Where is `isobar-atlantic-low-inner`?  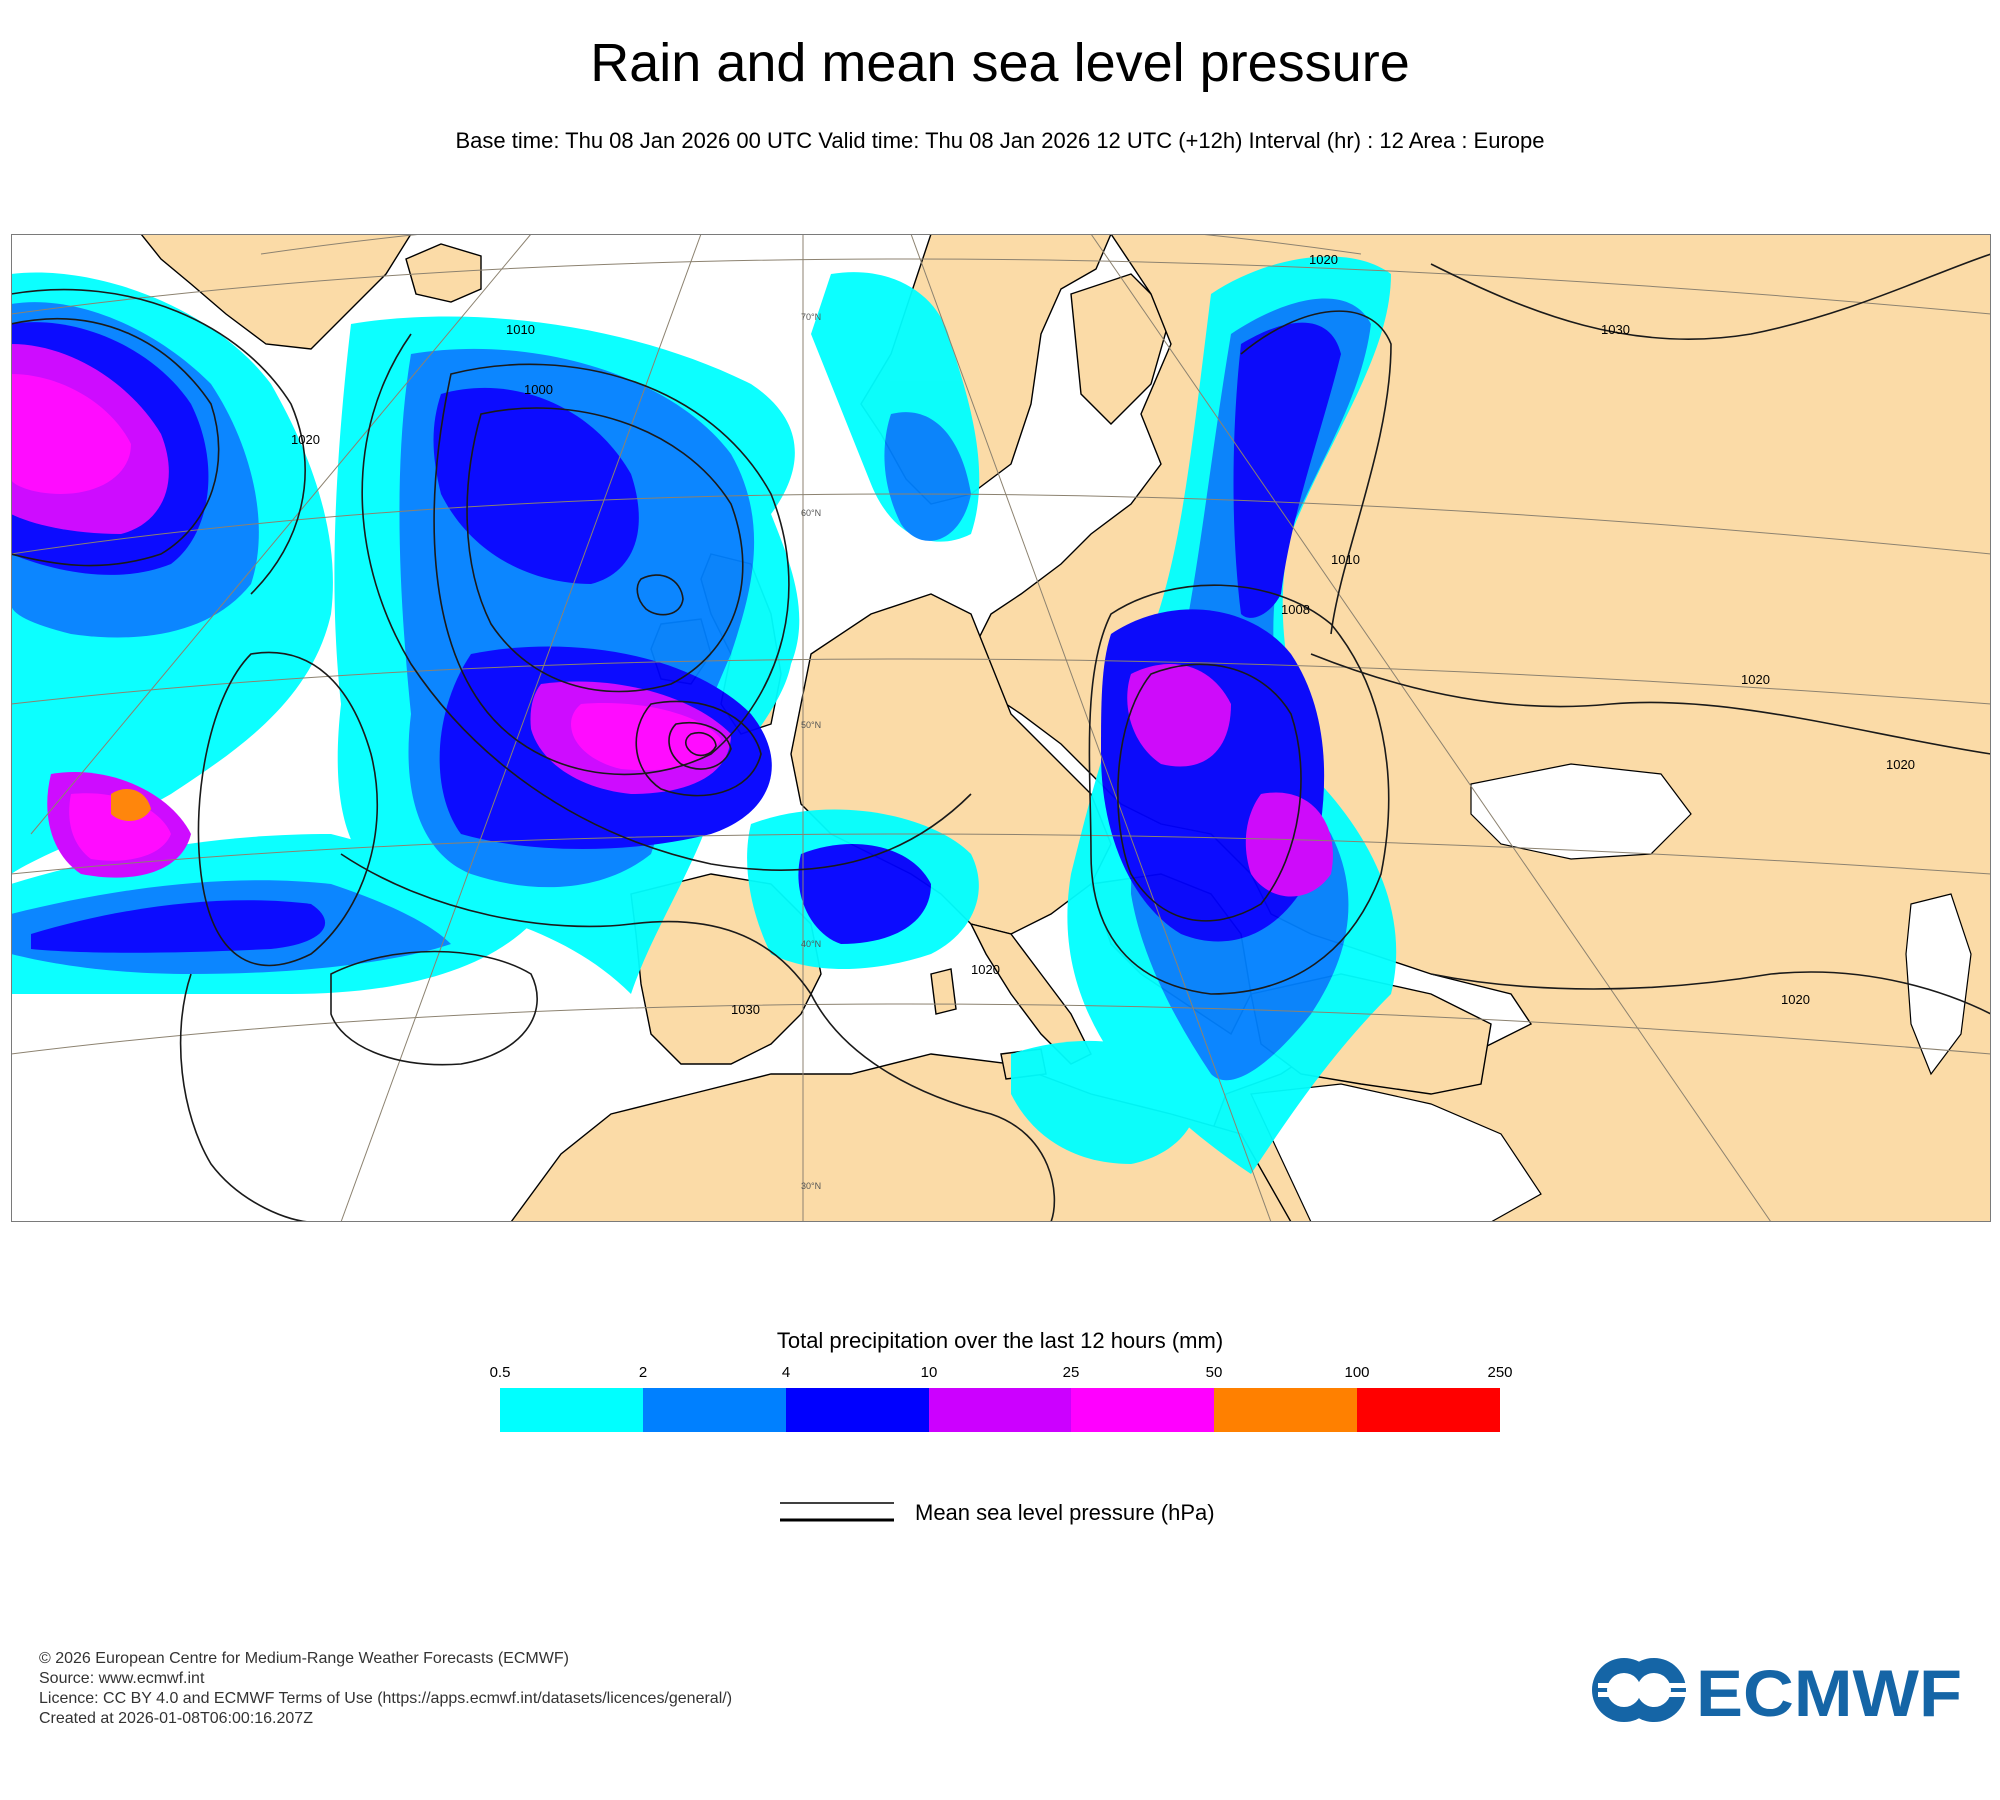 isobar-atlantic-low-inner is located at coordinates (660, 595).